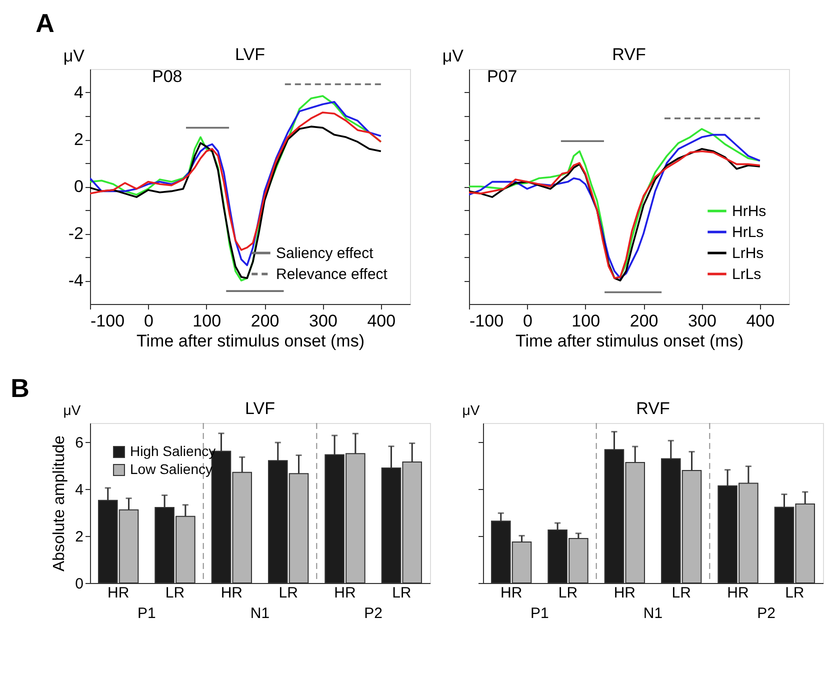  I want to click on y-tick-label: -2, so click(76, 233).